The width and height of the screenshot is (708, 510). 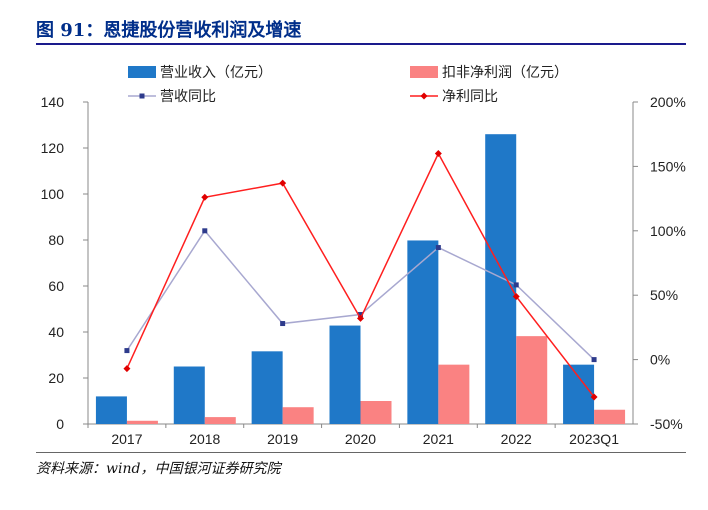 What do you see at coordinates (594, 439) in the screenshot?
I see `x-tick-label: 2023Q1` at bounding box center [594, 439].